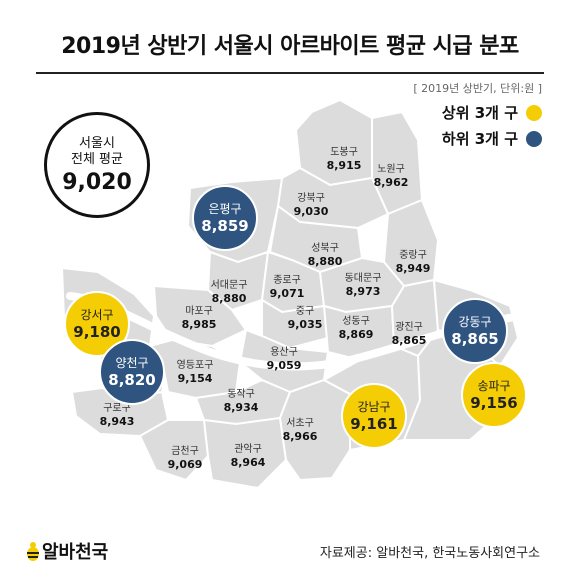 The image size is (580, 580). Describe the element at coordinates (75, 552) in the screenshot. I see `brand-name: 알바천국` at that location.